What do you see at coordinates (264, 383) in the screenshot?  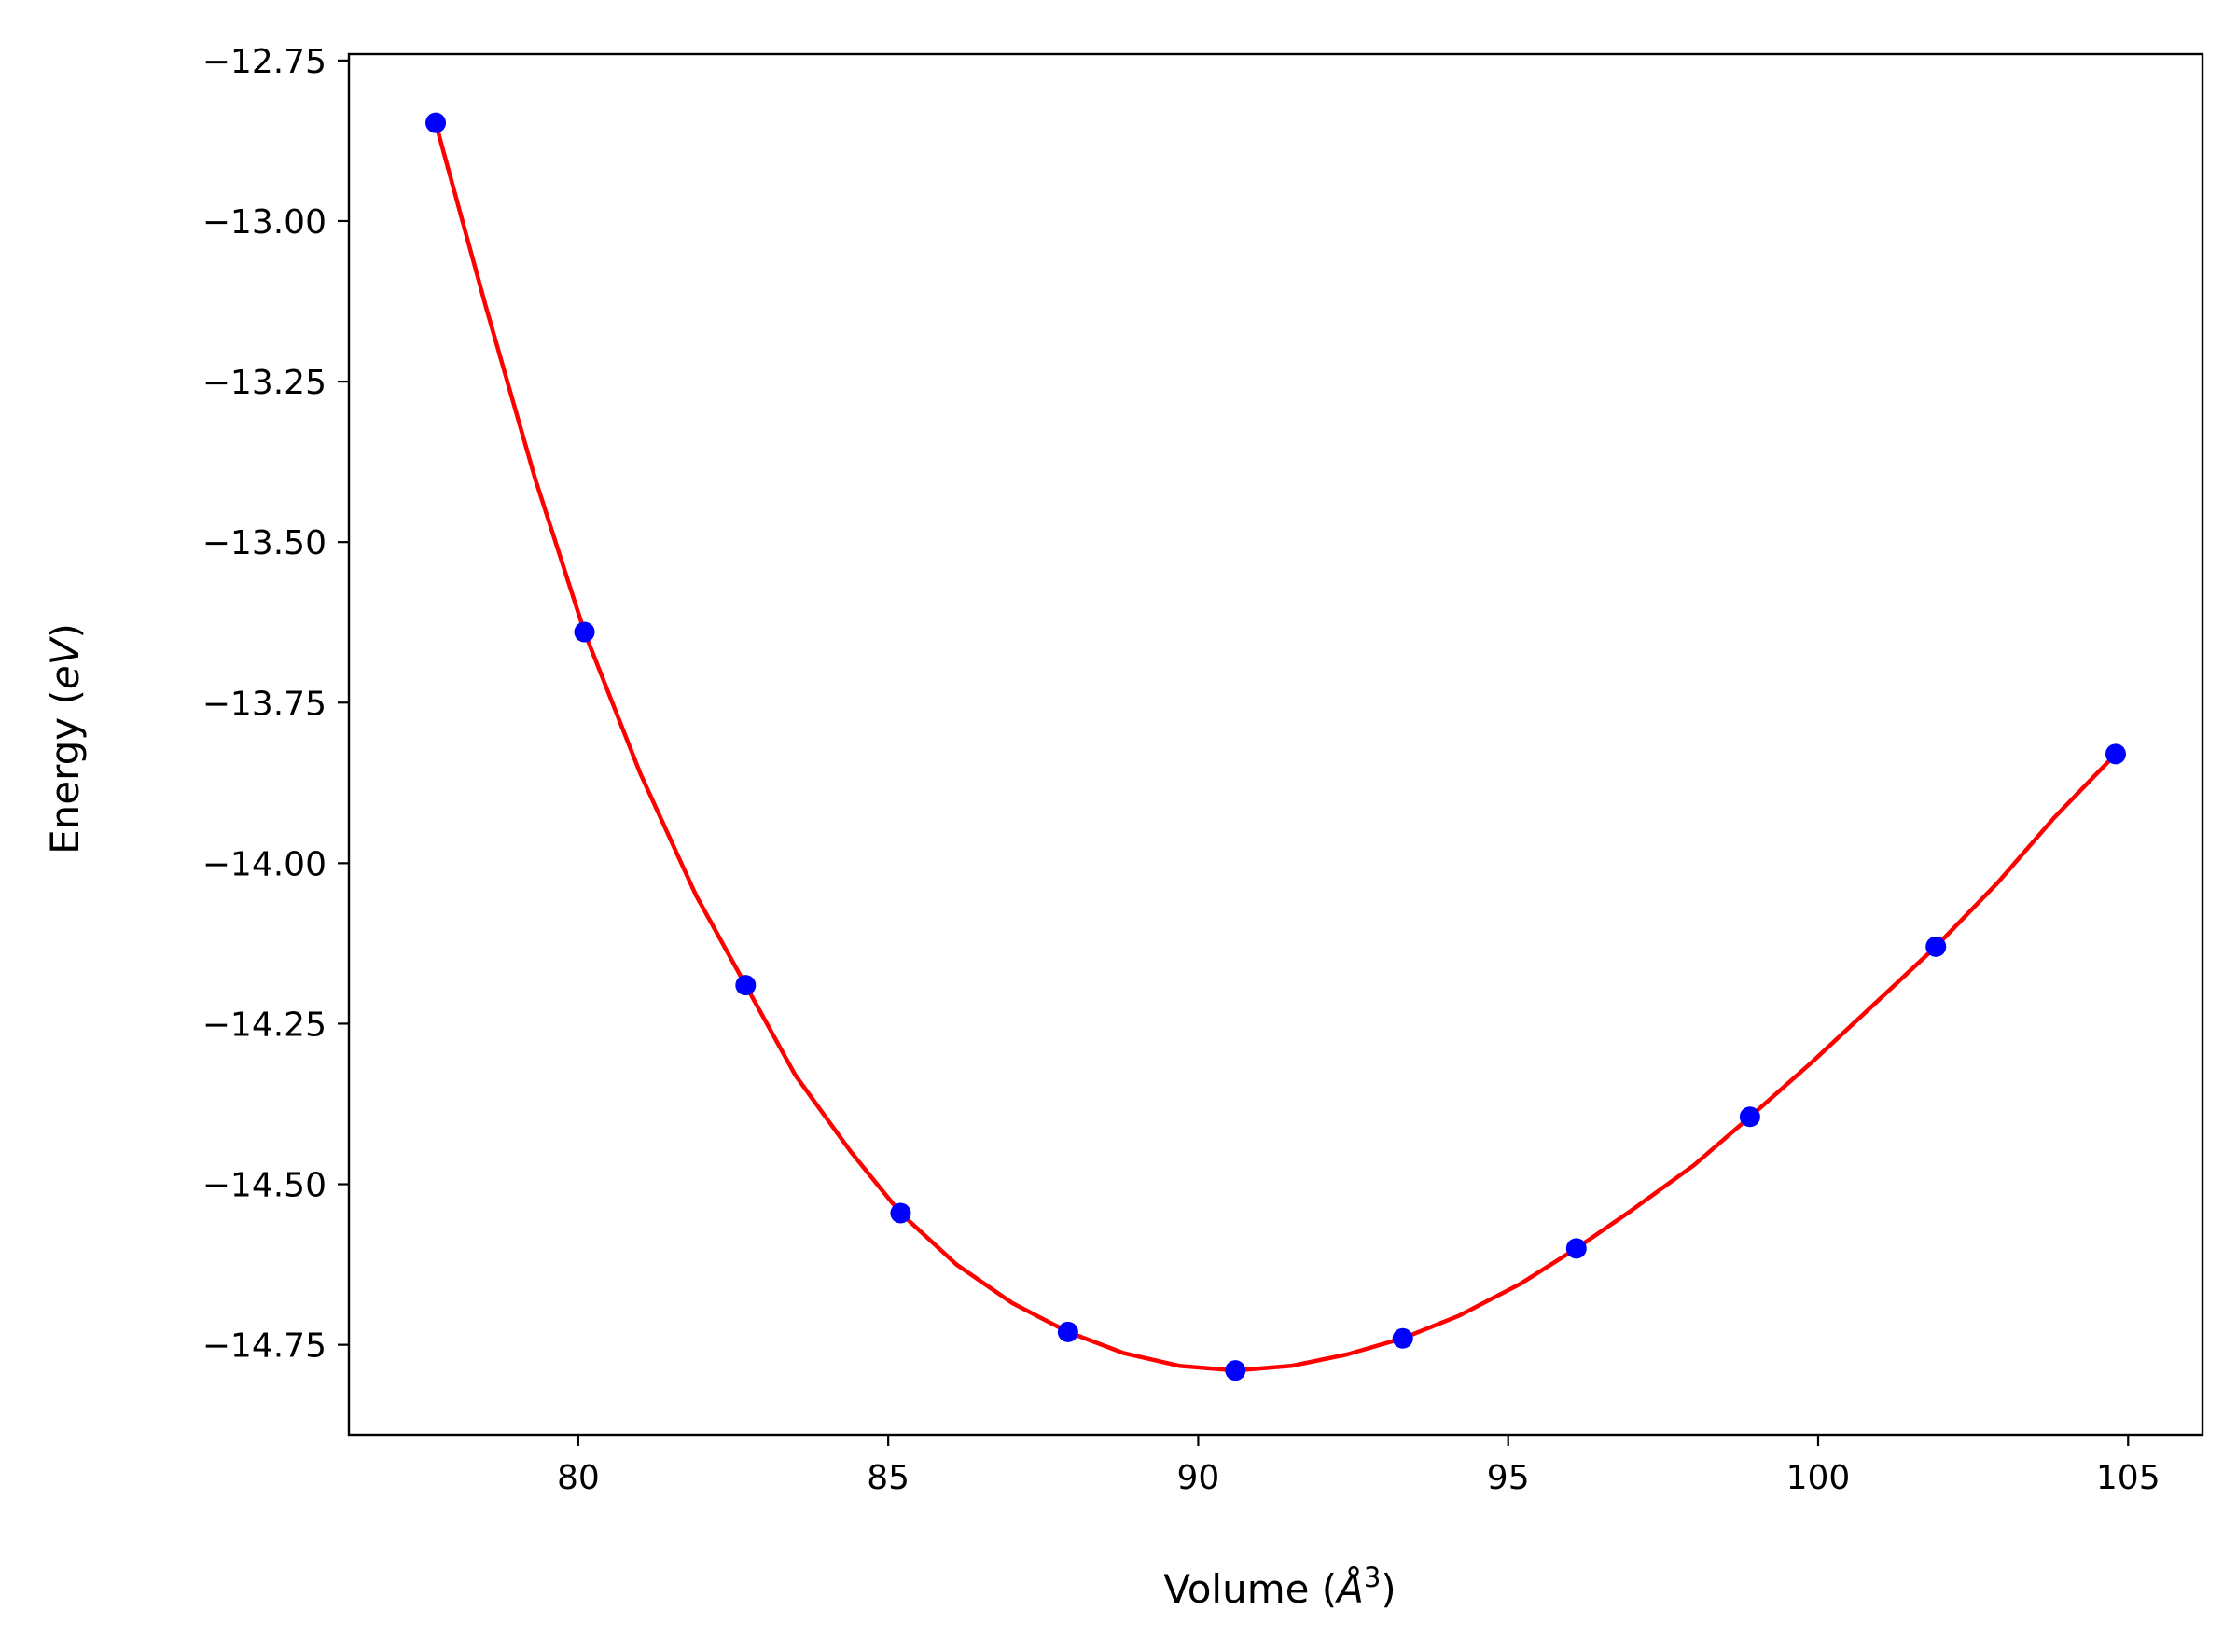 I see `y-tick-label: −13.25` at bounding box center [264, 383].